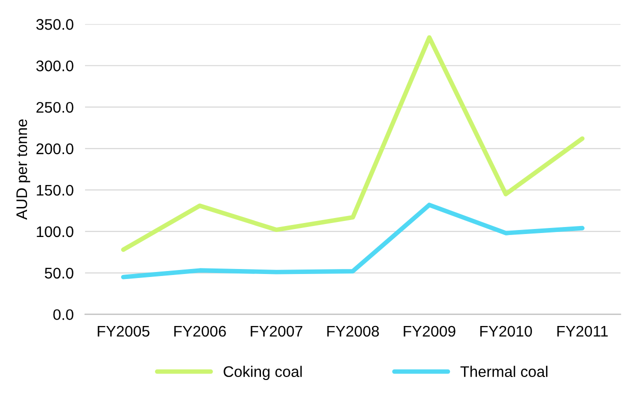 This screenshot has width=630, height=403. I want to click on x-tick-label: FY2007, so click(276, 331).